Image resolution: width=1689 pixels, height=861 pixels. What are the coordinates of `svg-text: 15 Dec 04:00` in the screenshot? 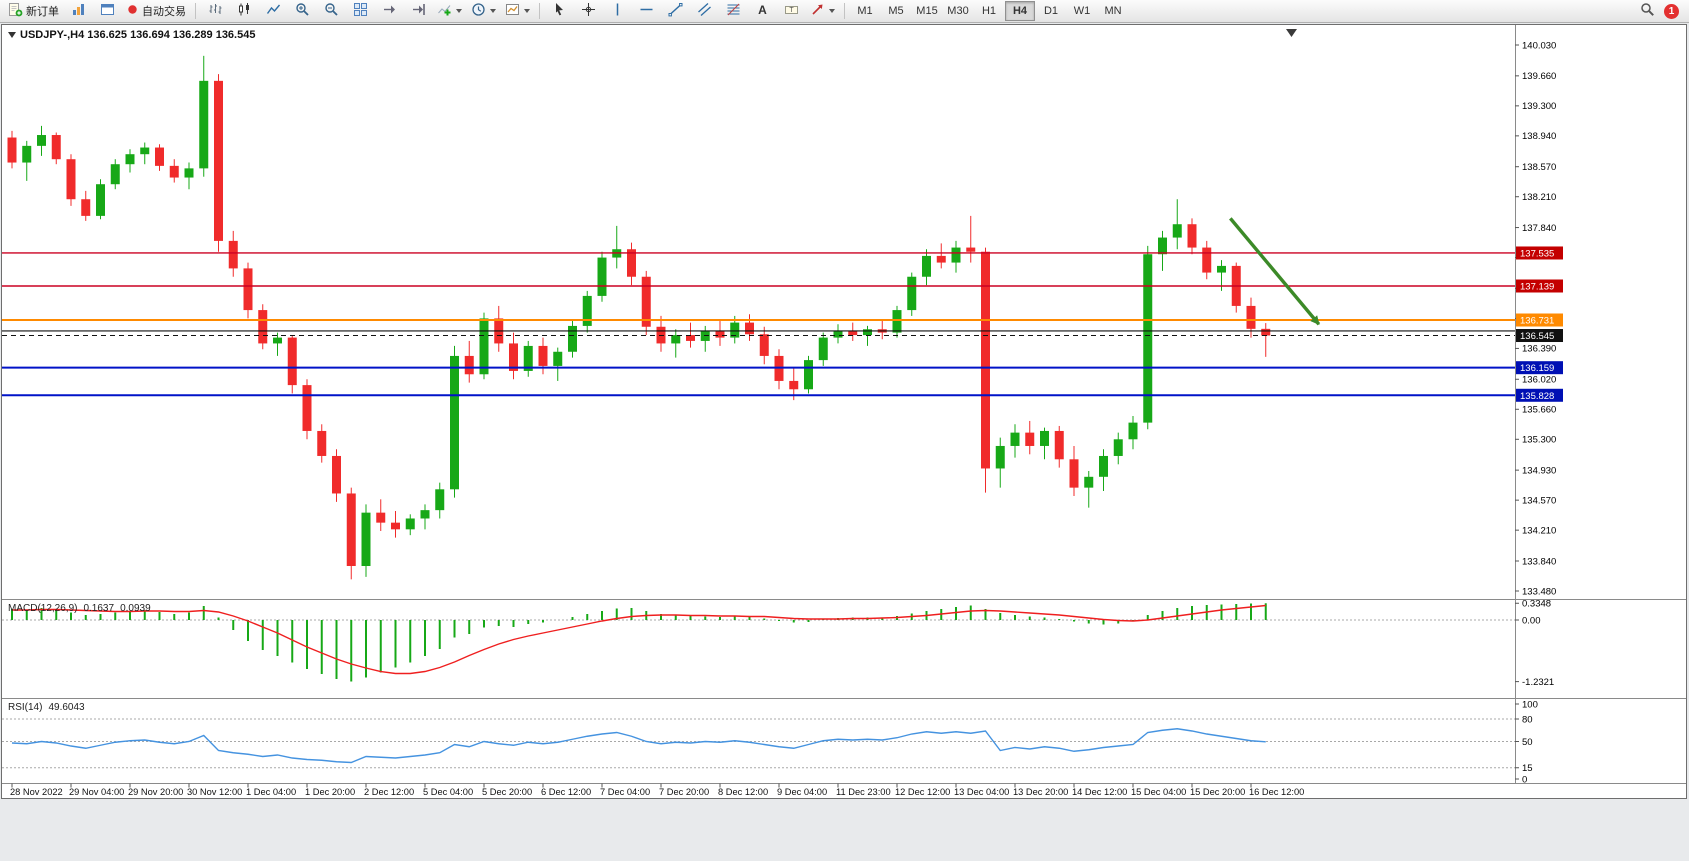 It's located at (1158, 792).